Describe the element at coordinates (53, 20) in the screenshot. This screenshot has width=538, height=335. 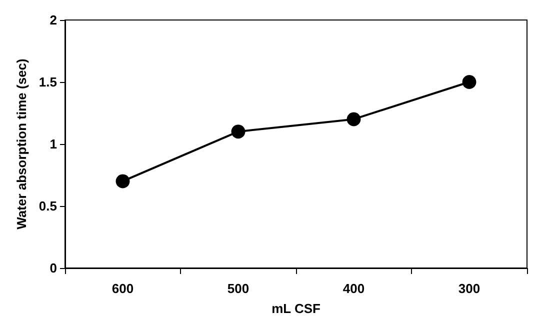
I see `y-tick-label: 2` at that location.